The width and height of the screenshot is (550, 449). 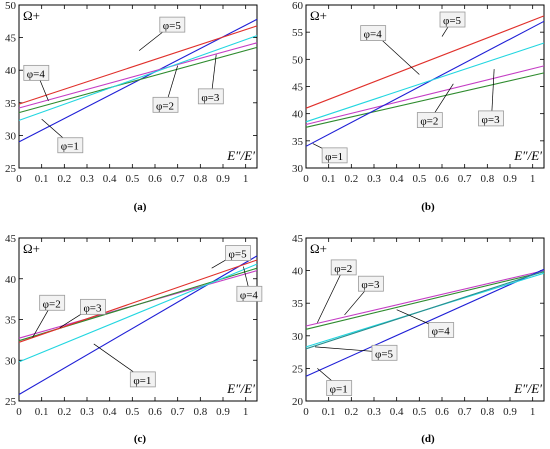 I want to click on panel-caption: (c), so click(x=140, y=439).